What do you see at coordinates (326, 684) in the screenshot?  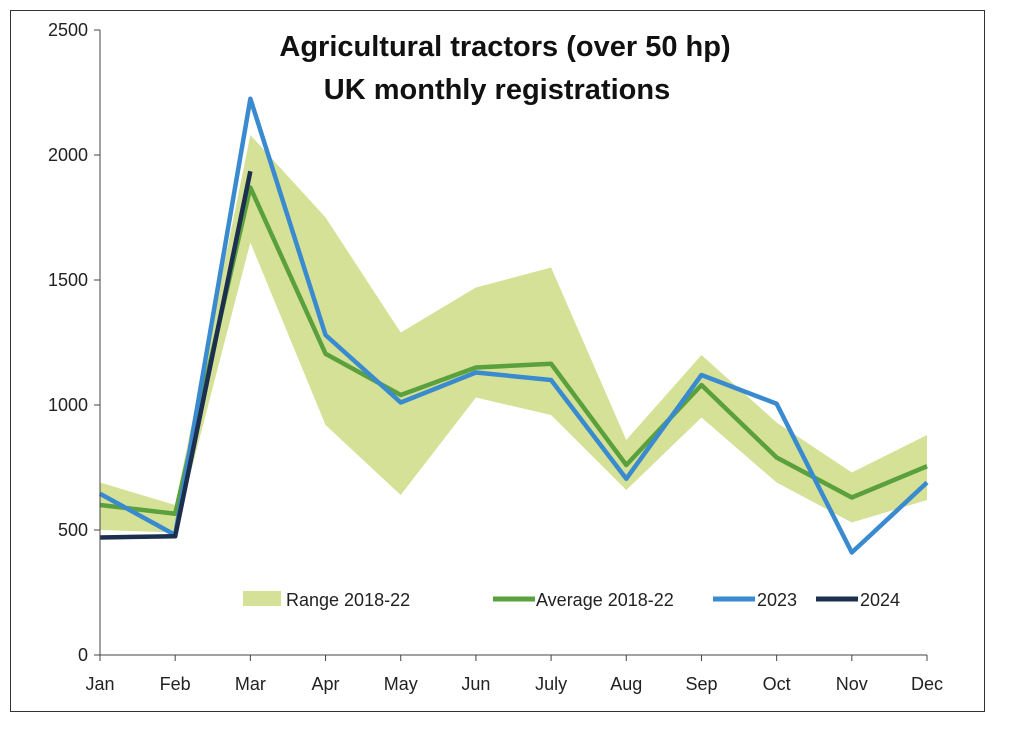 I see `x-tick-label: Apr` at bounding box center [326, 684].